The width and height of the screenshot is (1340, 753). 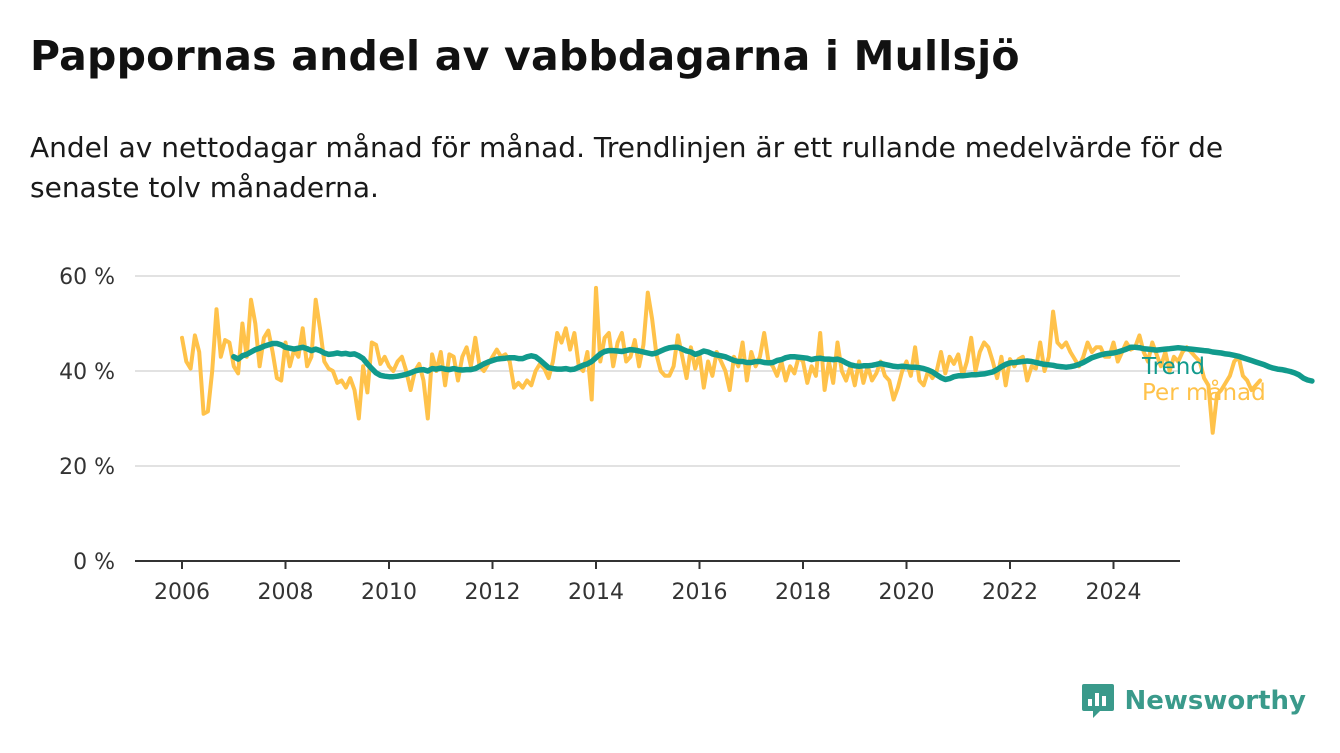 What do you see at coordinates (525, 56) in the screenshot?
I see `chart-title: Pappornas andel av vabbdagarna i Mullsjö` at bounding box center [525, 56].